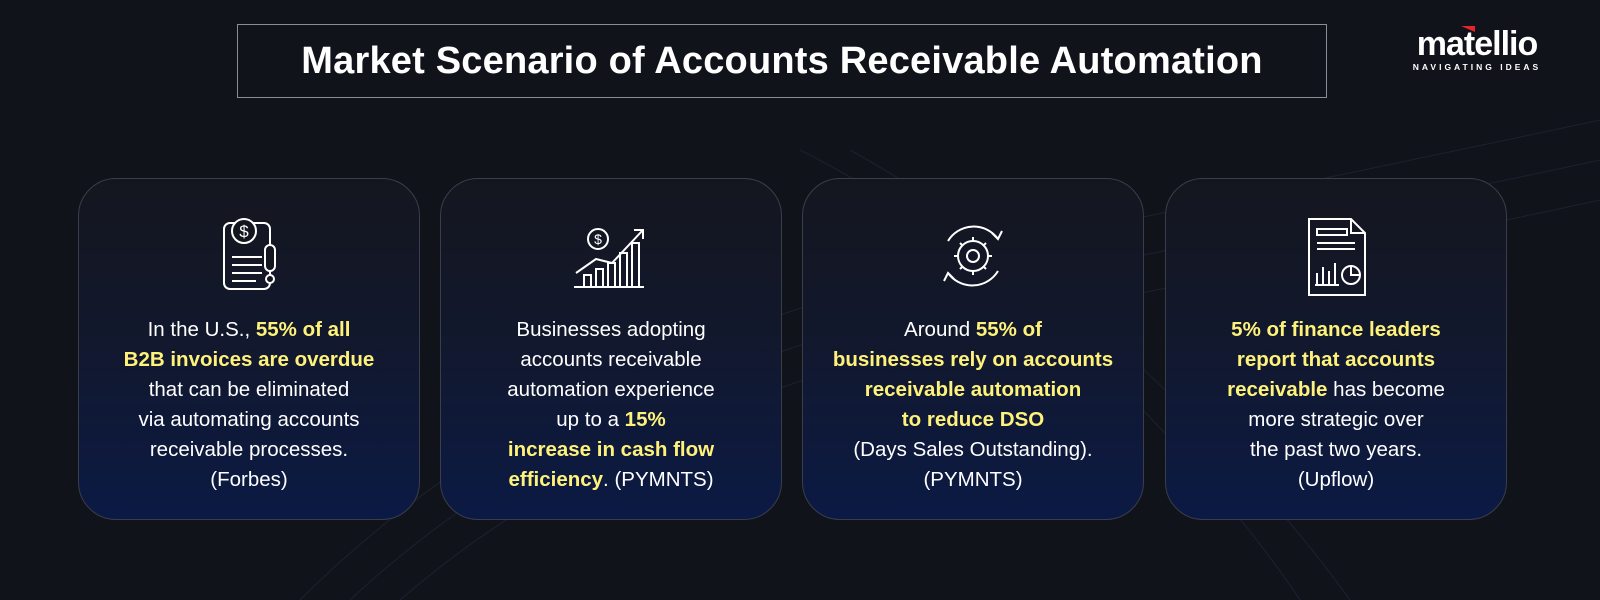 Image resolution: width=1600 pixels, height=600 pixels. I want to click on body-text: receivable processes., so click(249, 449).